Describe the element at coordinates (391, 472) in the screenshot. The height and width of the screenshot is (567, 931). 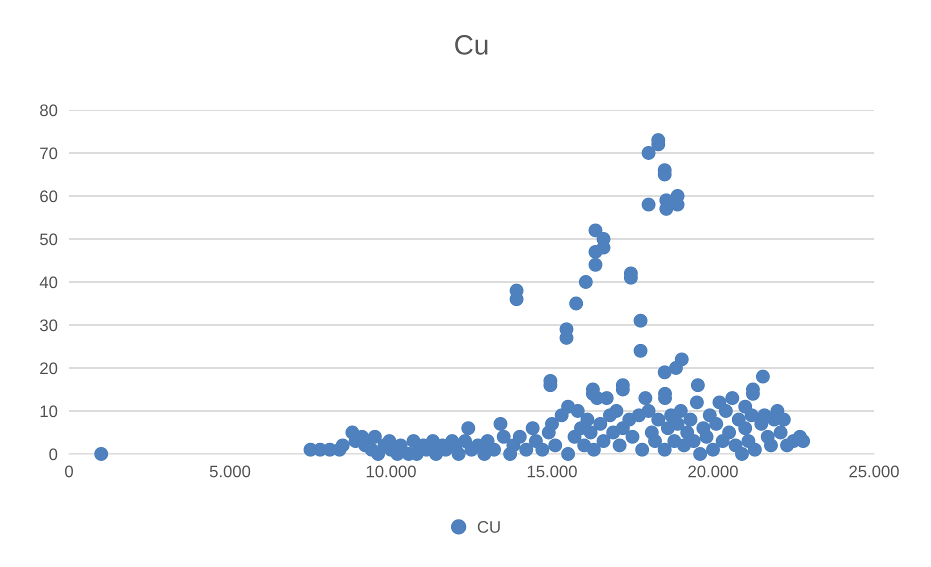
I see `x-tick-label: 10.000` at that location.